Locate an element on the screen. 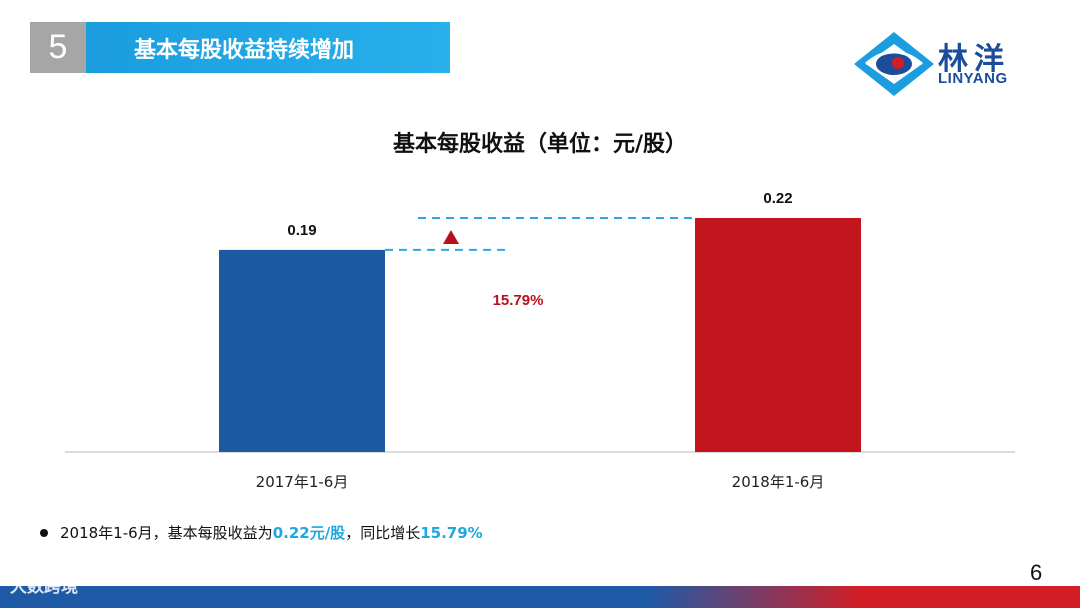 Image resolution: width=1080 pixels, height=608 pixels. footnote-growth-value: 15.79% is located at coordinates (451, 532).